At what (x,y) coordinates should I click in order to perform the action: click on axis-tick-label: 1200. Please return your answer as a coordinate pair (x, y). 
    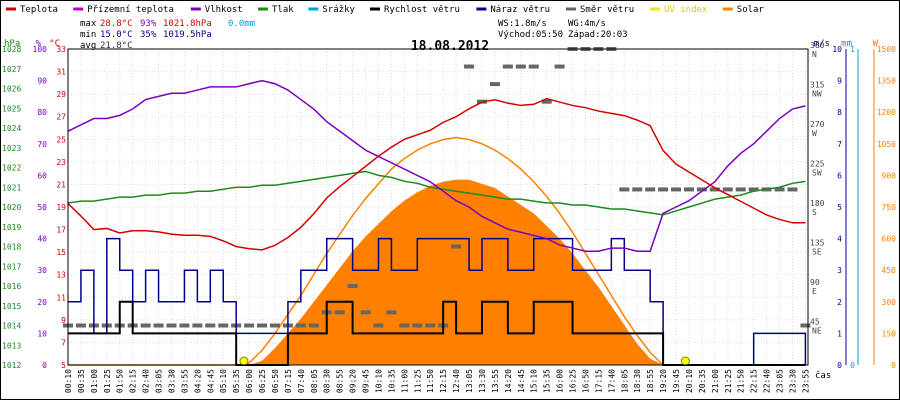
    Looking at the image, I should click on (886, 112).